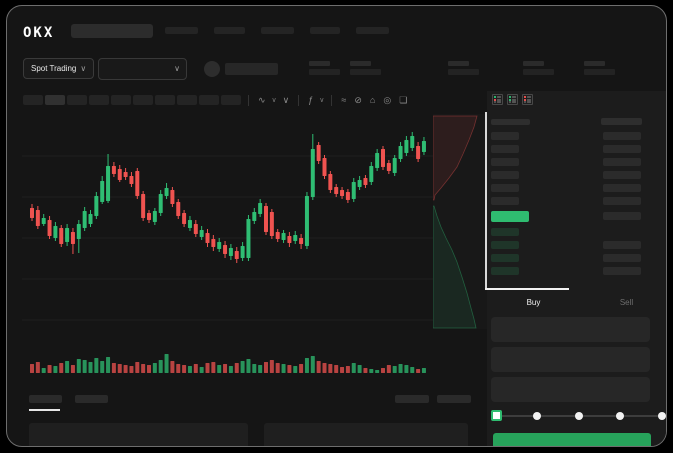 Image resolution: width=673 pixels, height=453 pixels. Describe the element at coordinates (496, 415) in the screenshot. I see `slider-handle` at that location.